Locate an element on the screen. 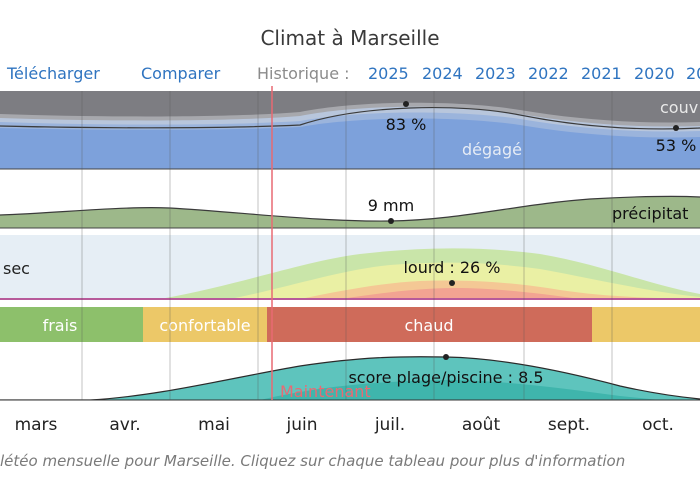 The height and width of the screenshot is (500, 700). precip-line is located at coordinates (350, 208).